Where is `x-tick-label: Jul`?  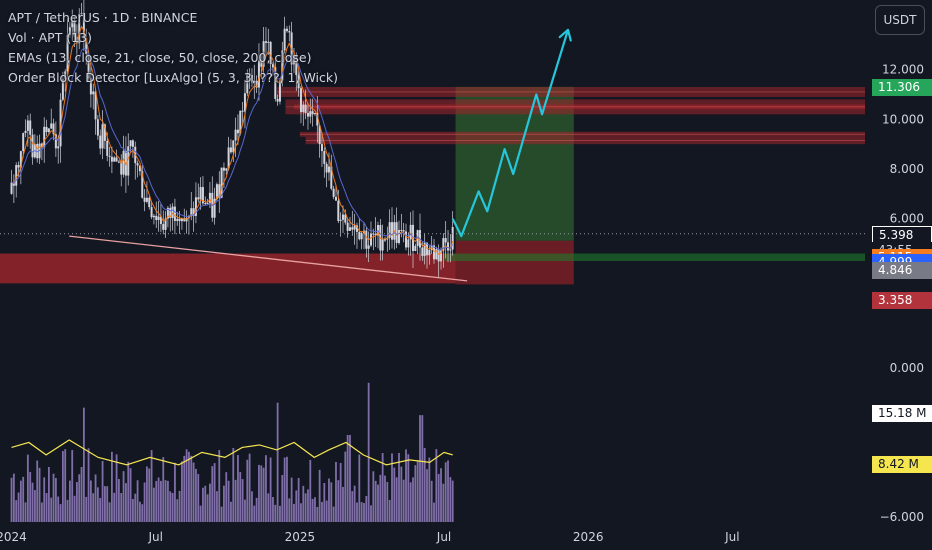 x-tick-label: Jul is located at coordinates (443, 537).